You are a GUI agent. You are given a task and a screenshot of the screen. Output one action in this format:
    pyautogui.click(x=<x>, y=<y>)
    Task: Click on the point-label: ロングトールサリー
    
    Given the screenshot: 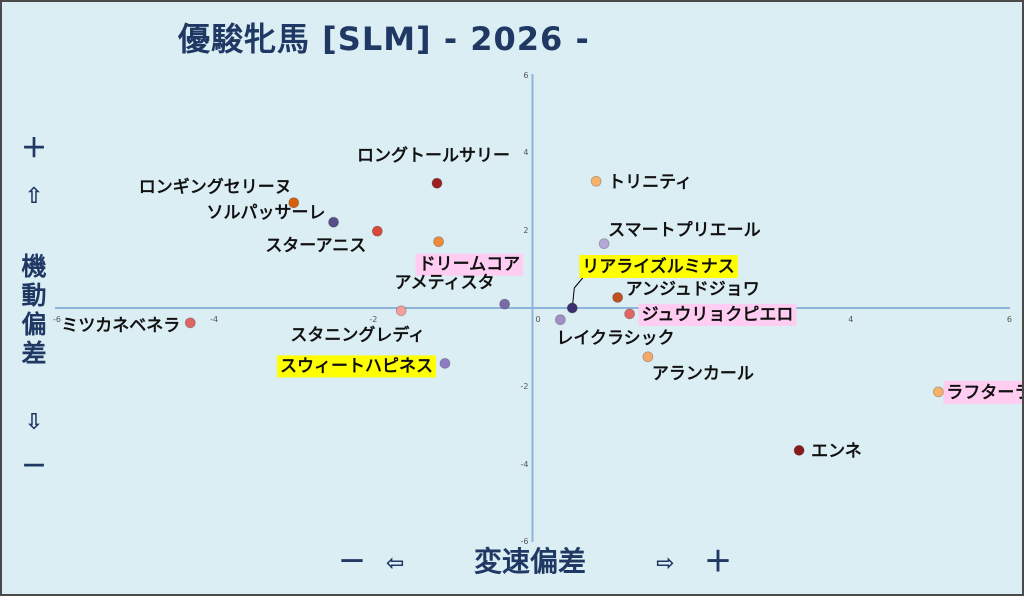 What is the action you would take?
    pyautogui.click(x=433, y=155)
    